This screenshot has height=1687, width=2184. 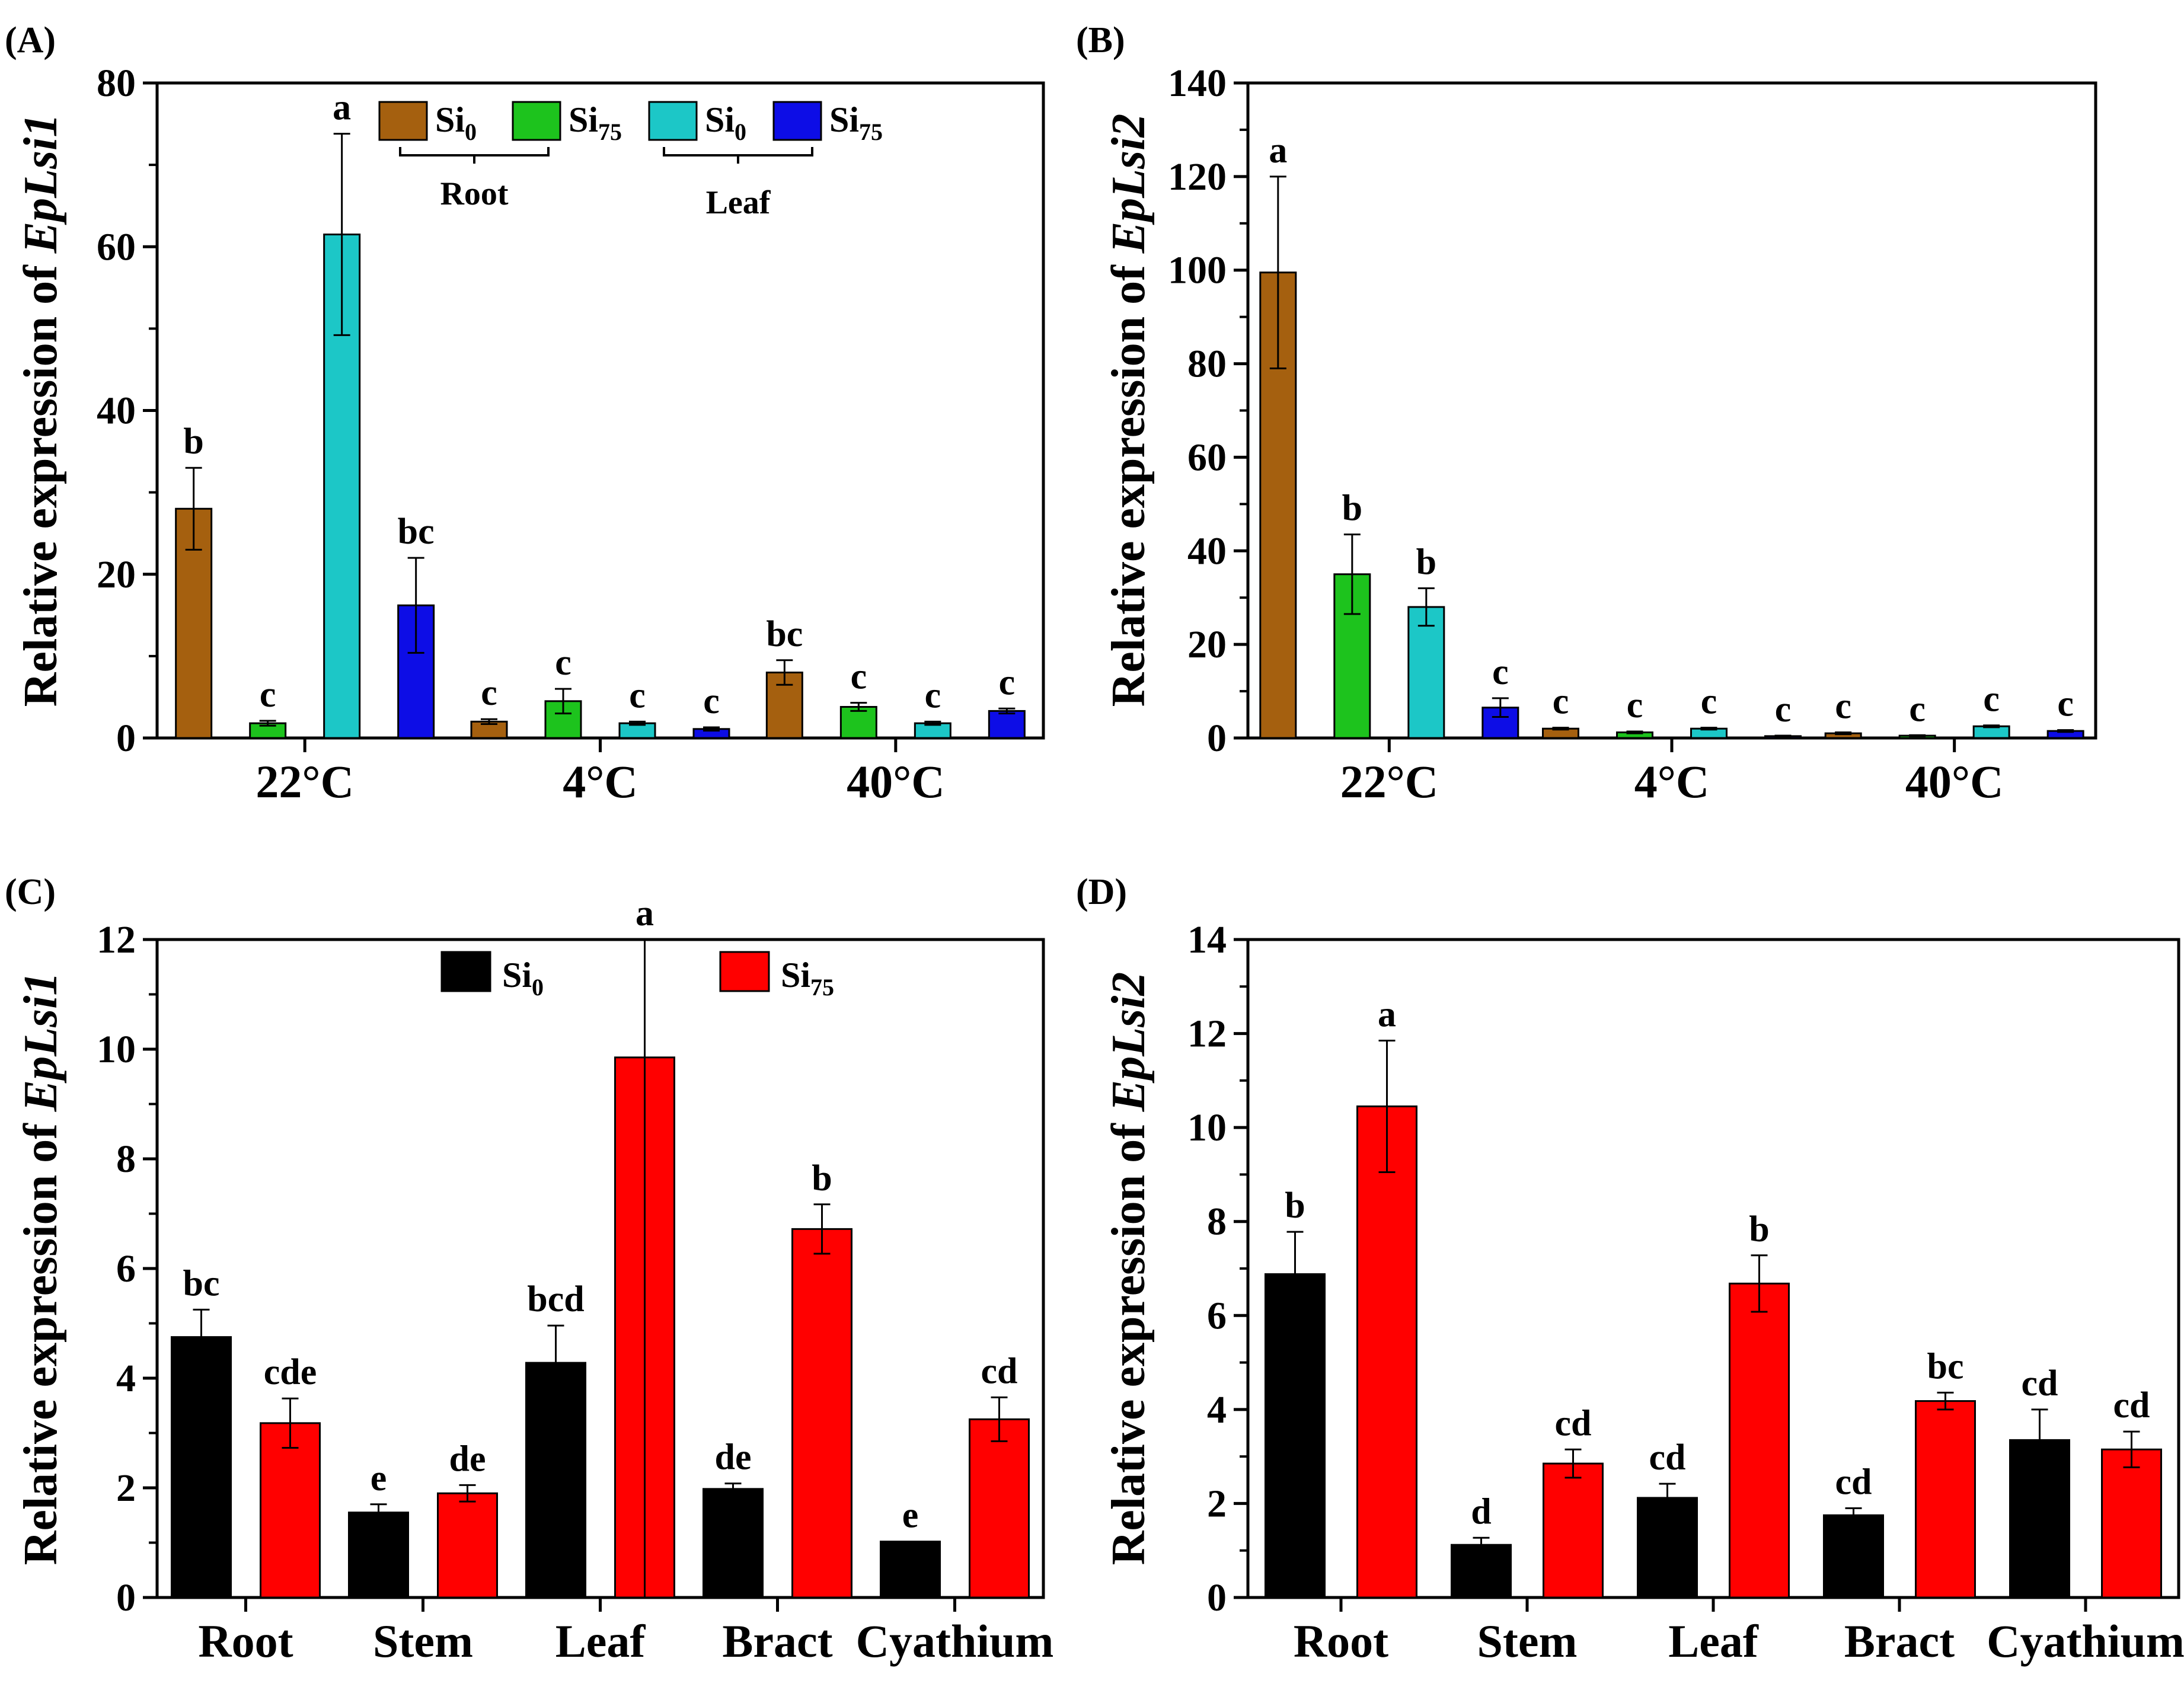 What do you see at coordinates (1207, 551) in the screenshot?
I see `y-tick-label: 40` at bounding box center [1207, 551].